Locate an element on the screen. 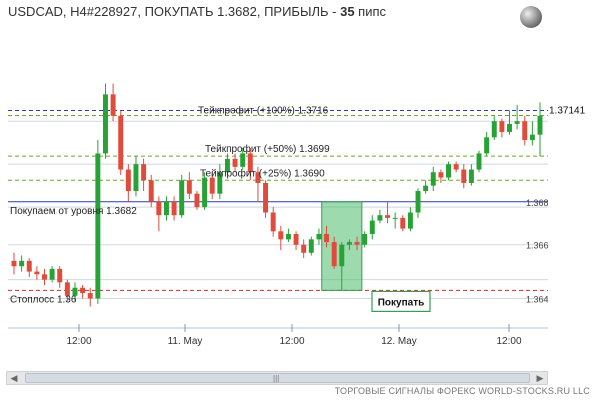  scroll-grip-icon: ||| is located at coordinates (276, 378).